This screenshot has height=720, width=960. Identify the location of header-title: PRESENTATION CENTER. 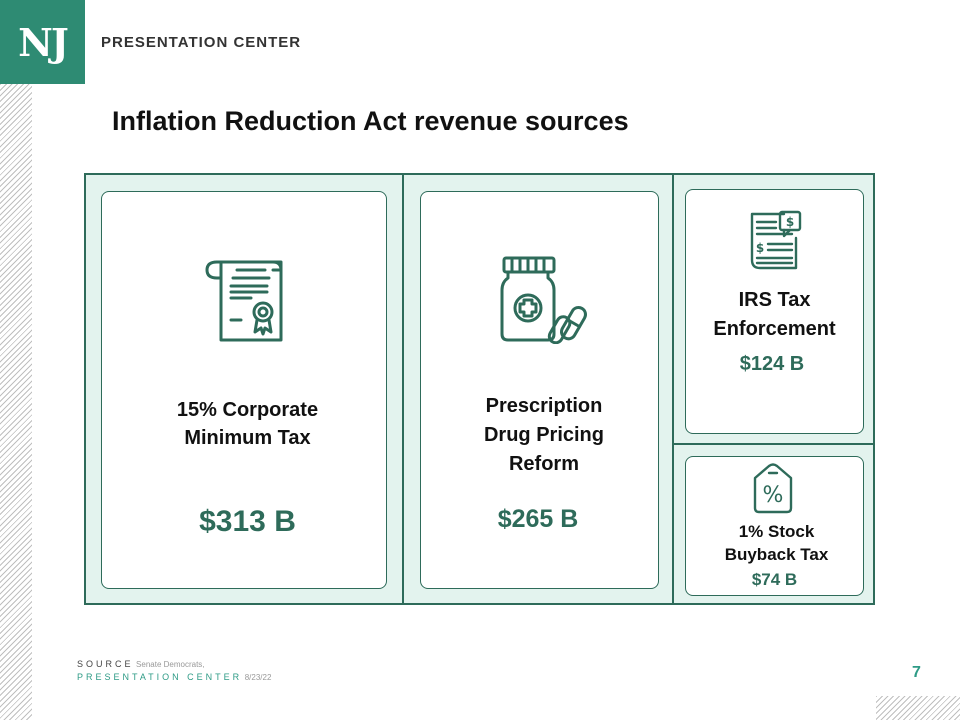
(201, 42).